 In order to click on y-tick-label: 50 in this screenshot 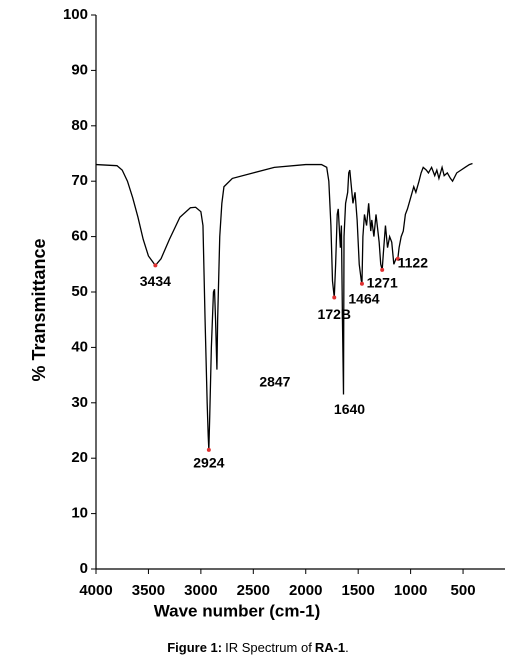, I will do `click(79, 291)`.